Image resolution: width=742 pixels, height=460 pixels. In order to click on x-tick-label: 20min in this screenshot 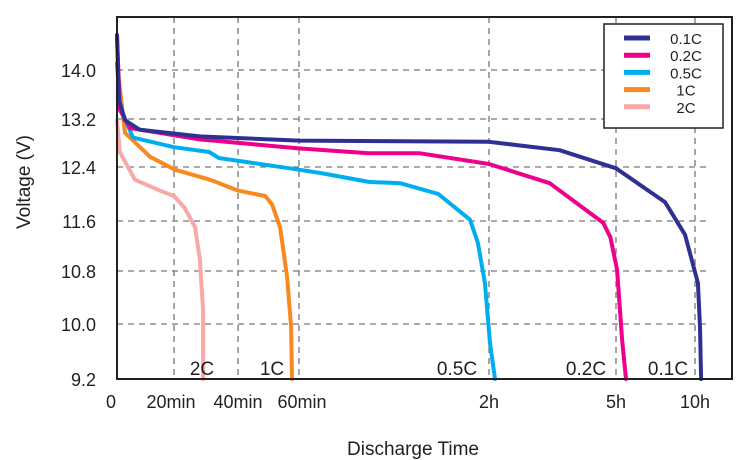, I will do `click(170, 402)`.